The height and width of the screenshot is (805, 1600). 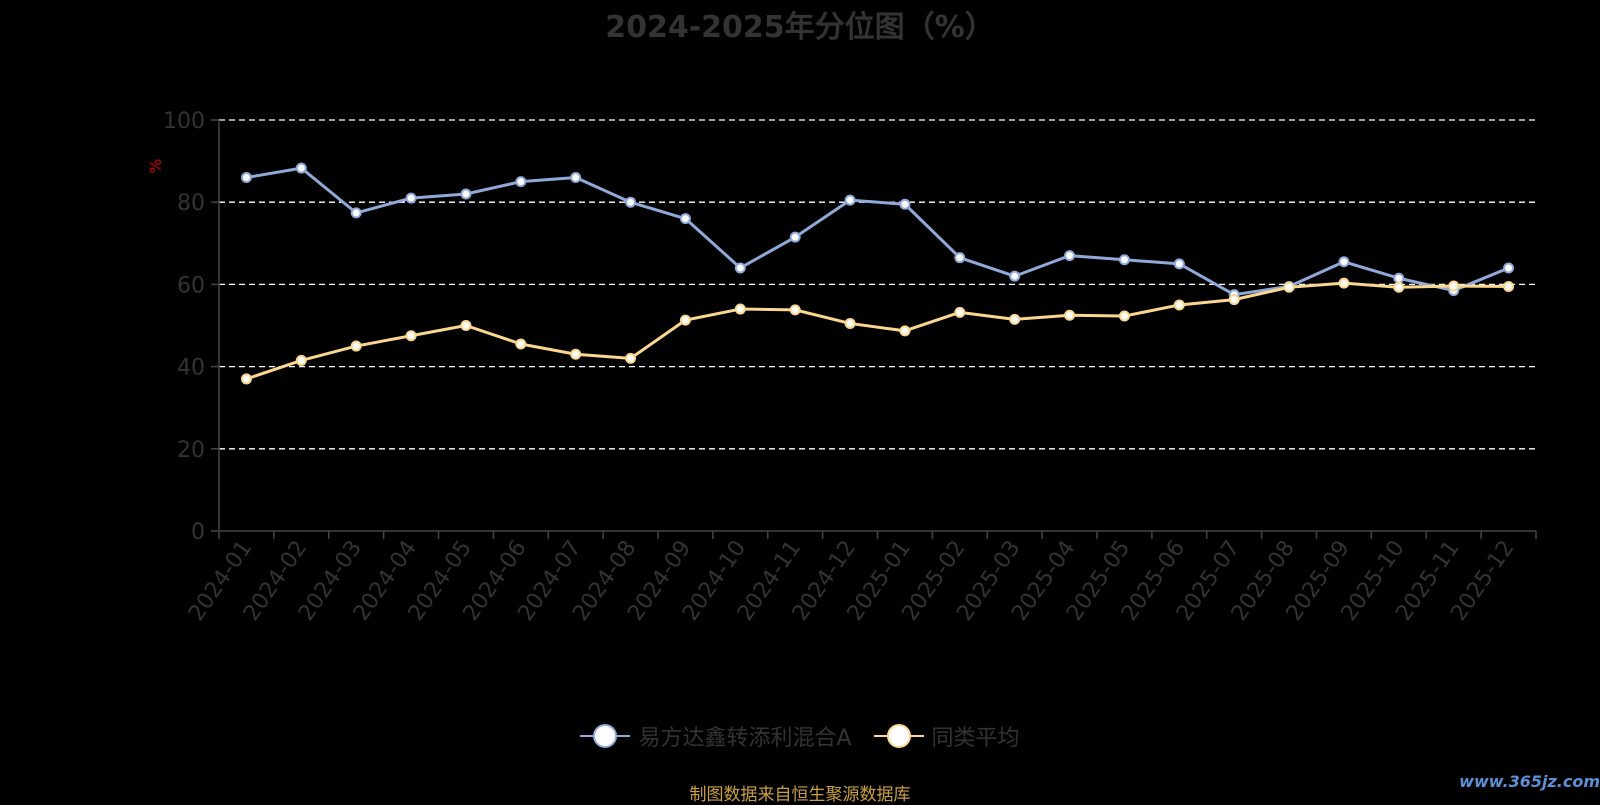 What do you see at coordinates (800, 795) in the screenshot?
I see `data-source-note: 制图数据来自恒生聚源数据库` at bounding box center [800, 795].